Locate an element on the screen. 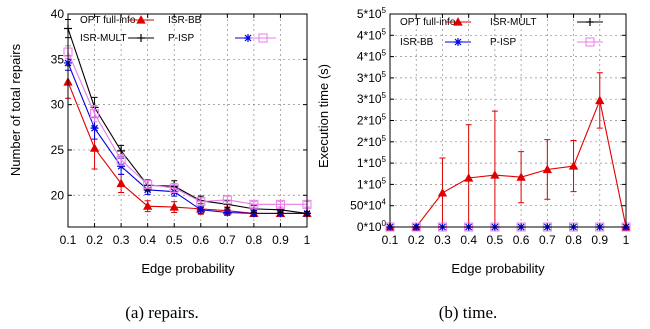 Image resolution: width=650 pixels, height=329 pixels. repairs-y-axis-label: Number of total repairs is located at coordinates (15, 109).